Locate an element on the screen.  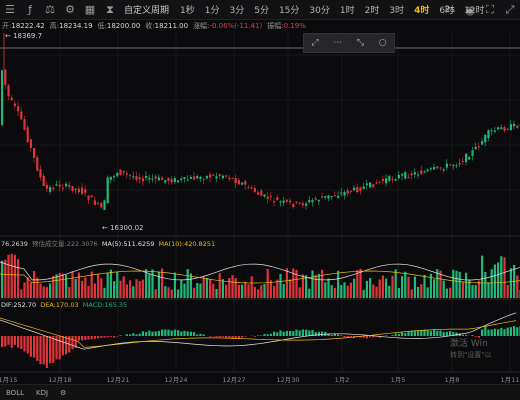
interval-tab: 30分 is located at coordinates (319, 11).